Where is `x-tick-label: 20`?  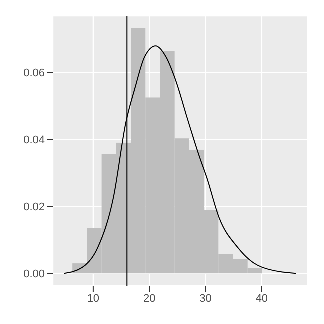
x-tick-label: 20 is located at coordinates (149, 298).